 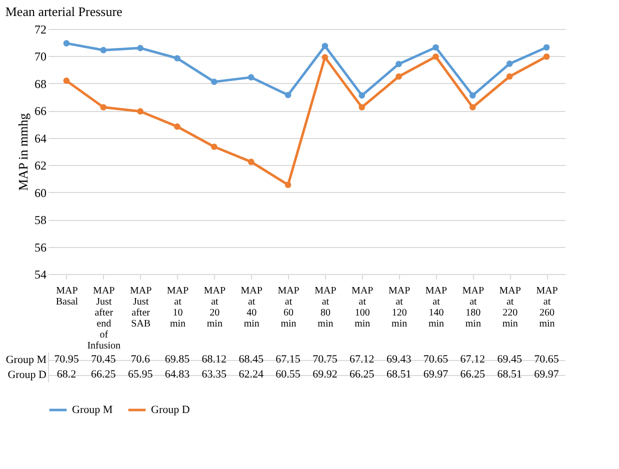 What do you see at coordinates (436, 308) in the screenshot?
I see `x-tick-label: MAP at 140 min` at bounding box center [436, 308].